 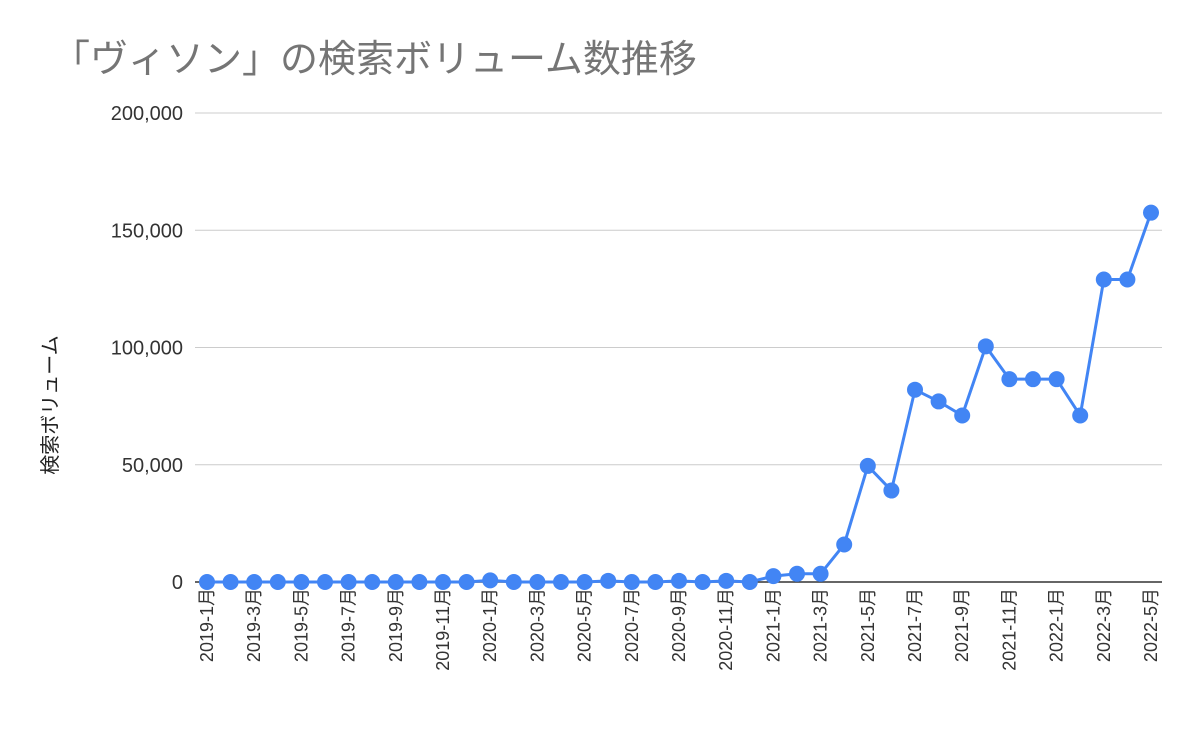 I want to click on y-tick-label: 200,000, so click(x=147, y=114).